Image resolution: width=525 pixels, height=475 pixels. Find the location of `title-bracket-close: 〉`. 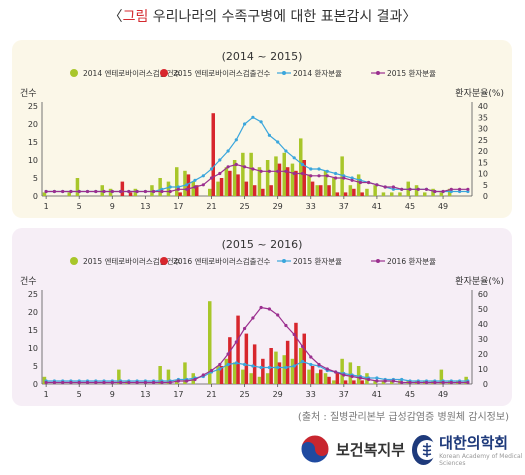

title-bracket-close: 〉 is located at coordinates (409, 17).